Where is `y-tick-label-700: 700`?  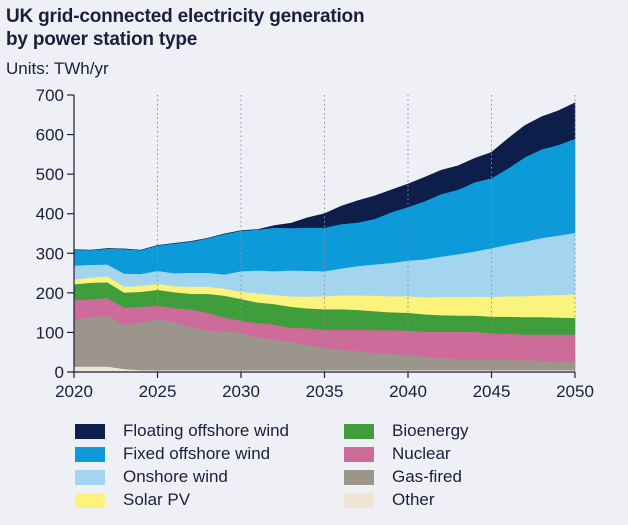 y-tick-label-700: 700 is located at coordinates (50, 95).